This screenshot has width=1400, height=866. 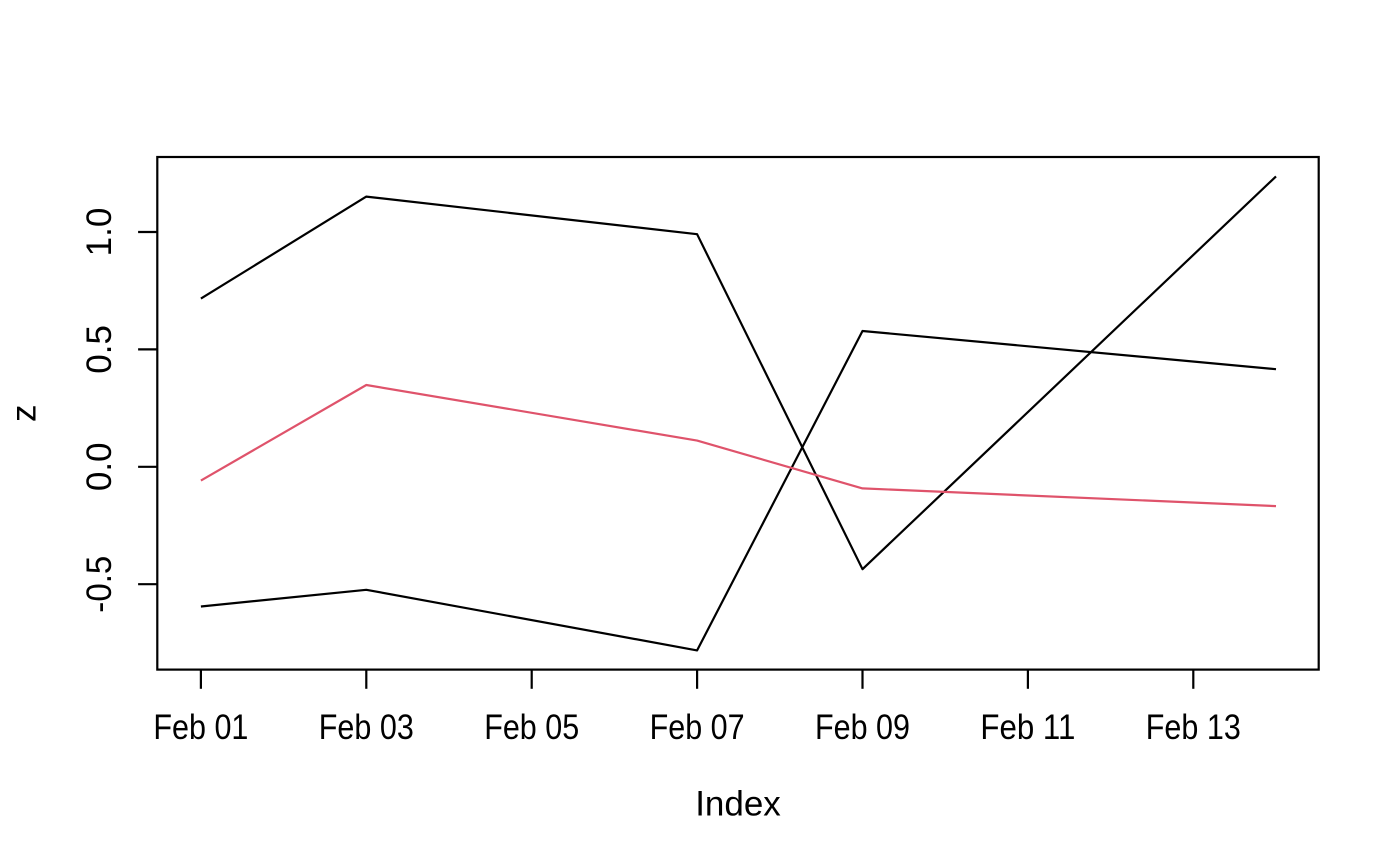 I want to click on svg-text: Index, so click(x=738, y=804).